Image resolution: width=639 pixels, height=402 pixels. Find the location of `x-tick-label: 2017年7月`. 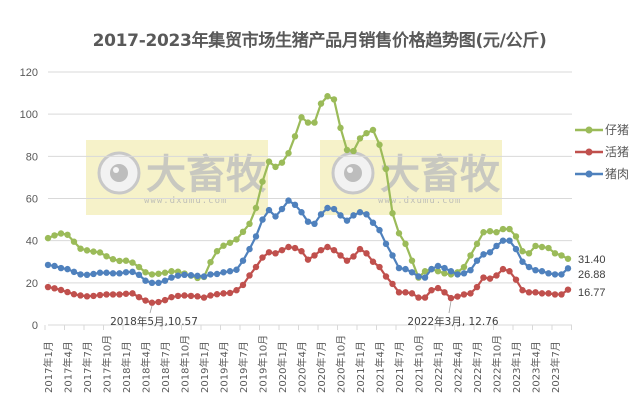

x-tick-label: 2017年7月 is located at coordinates (87, 367).